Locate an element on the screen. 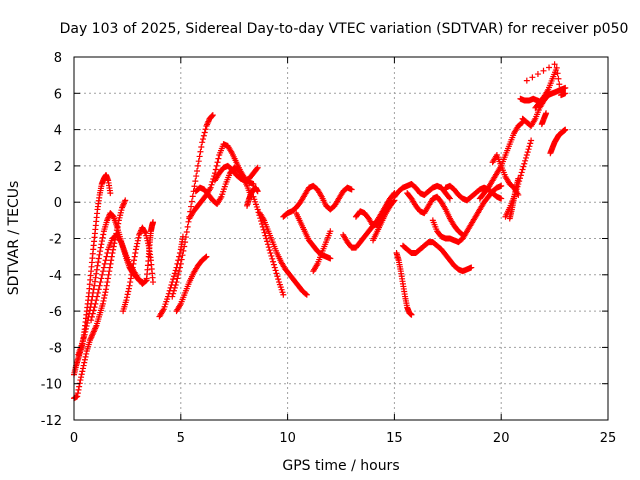  y-tick-label: -2 is located at coordinates (55, 240).